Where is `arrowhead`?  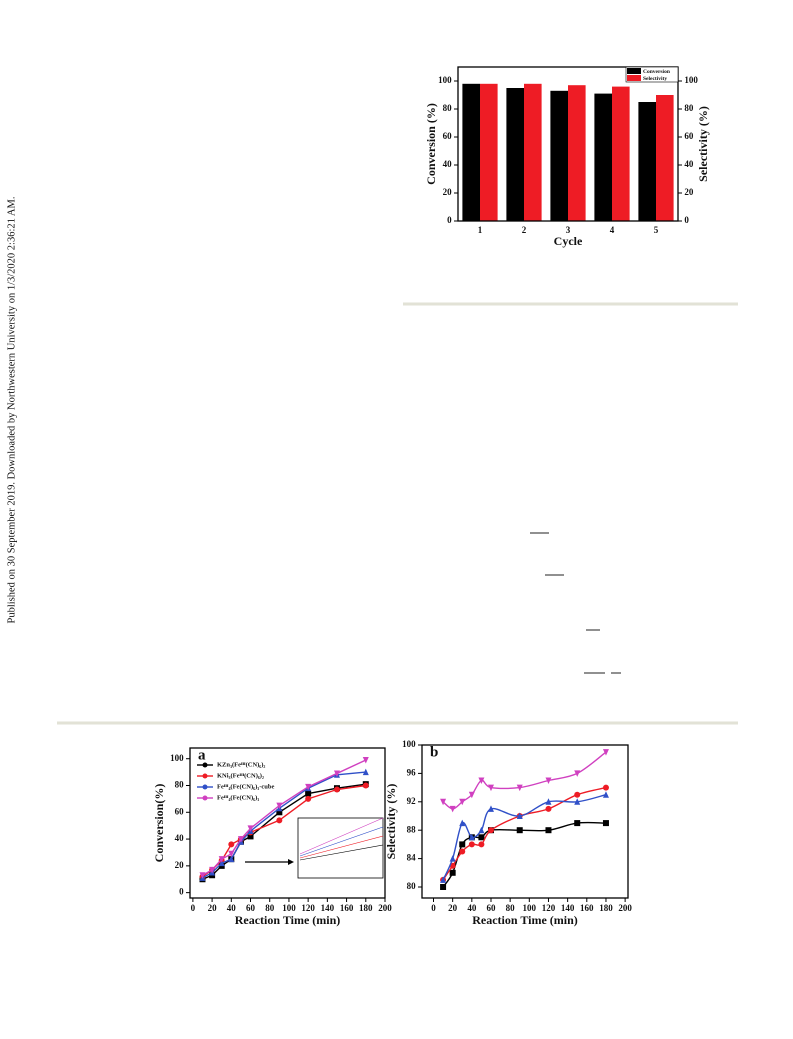 arrowhead is located at coordinates (291, 862).